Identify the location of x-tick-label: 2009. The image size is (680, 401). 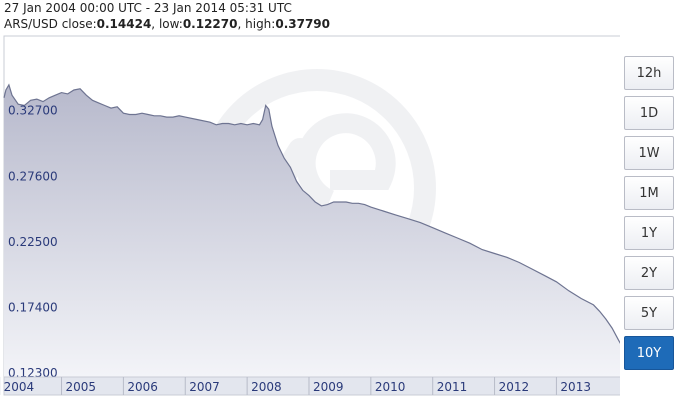
(328, 387).